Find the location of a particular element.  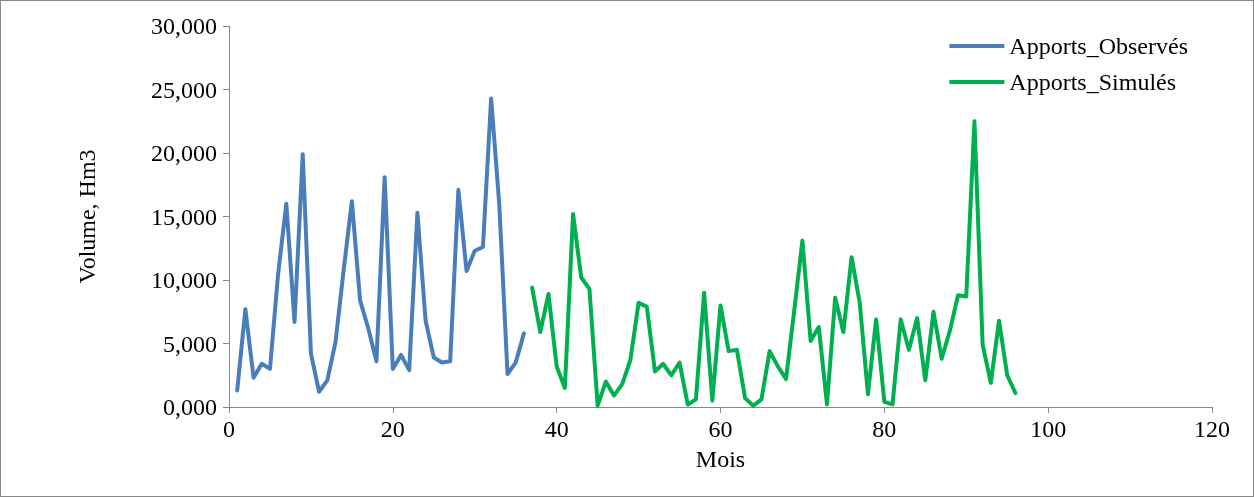

x-tick-label: 80 is located at coordinates (884, 429).